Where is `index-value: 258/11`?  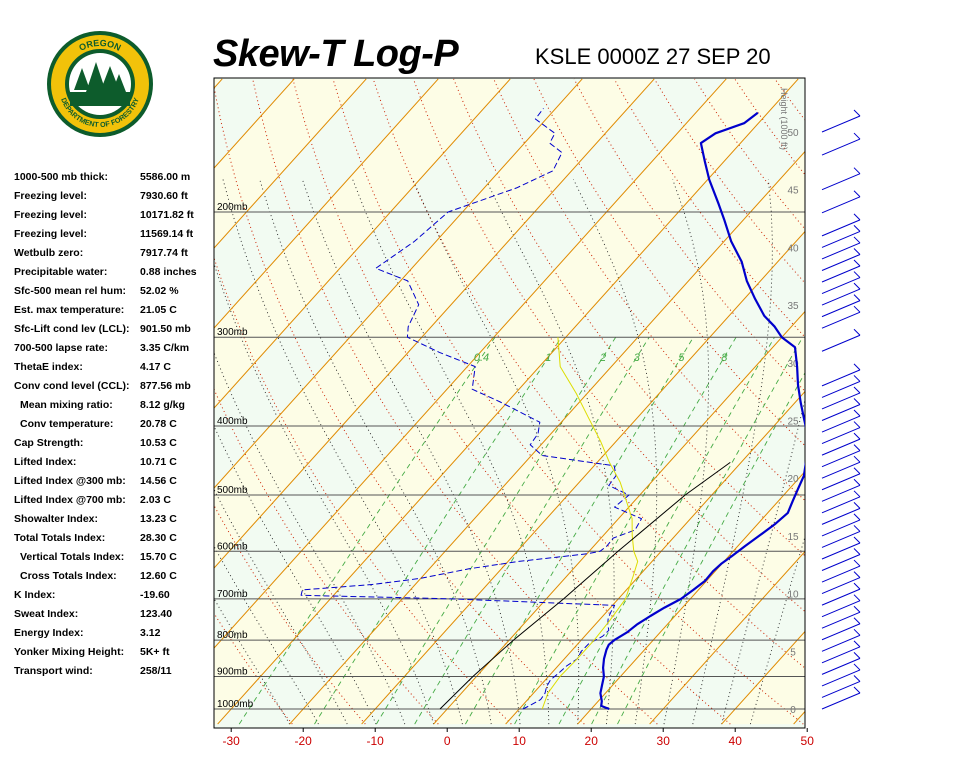 index-value: 258/11 is located at coordinates (156, 671).